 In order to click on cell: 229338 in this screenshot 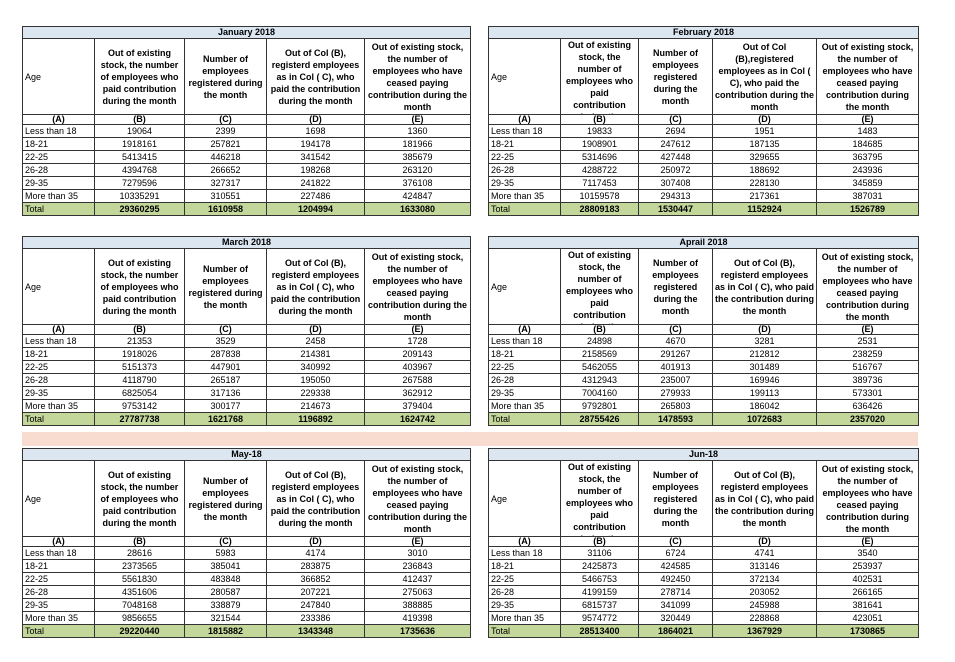, I will do `click(315, 393)`.